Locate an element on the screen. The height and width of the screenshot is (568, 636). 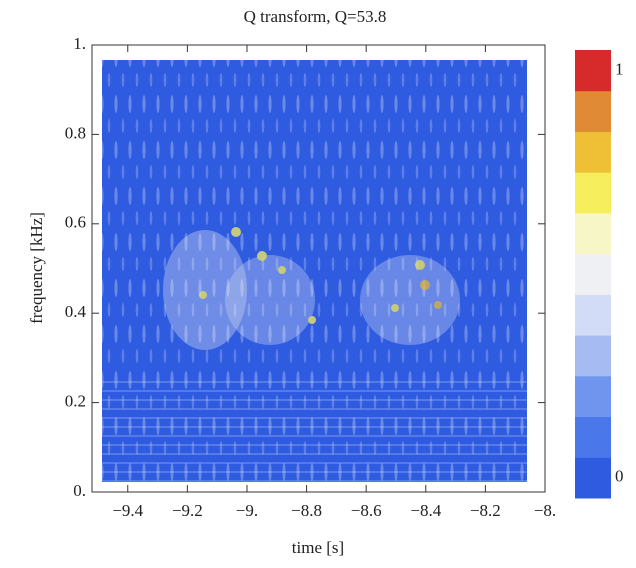
x-tick-label: −8.8 is located at coordinates (306, 510).